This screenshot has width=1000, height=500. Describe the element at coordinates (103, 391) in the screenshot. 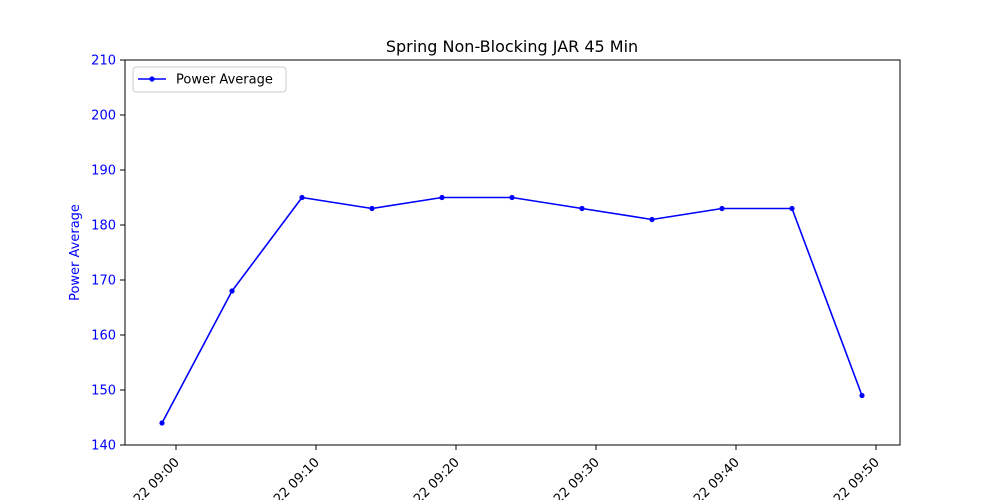

I see `y-tick-label: 150` at that location.